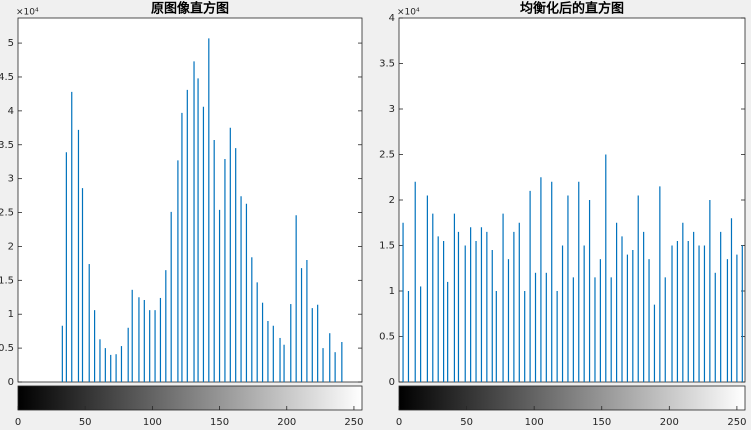  What do you see at coordinates (190, 9) in the screenshot?
I see `chart-title: 原图像直方图` at bounding box center [190, 9].